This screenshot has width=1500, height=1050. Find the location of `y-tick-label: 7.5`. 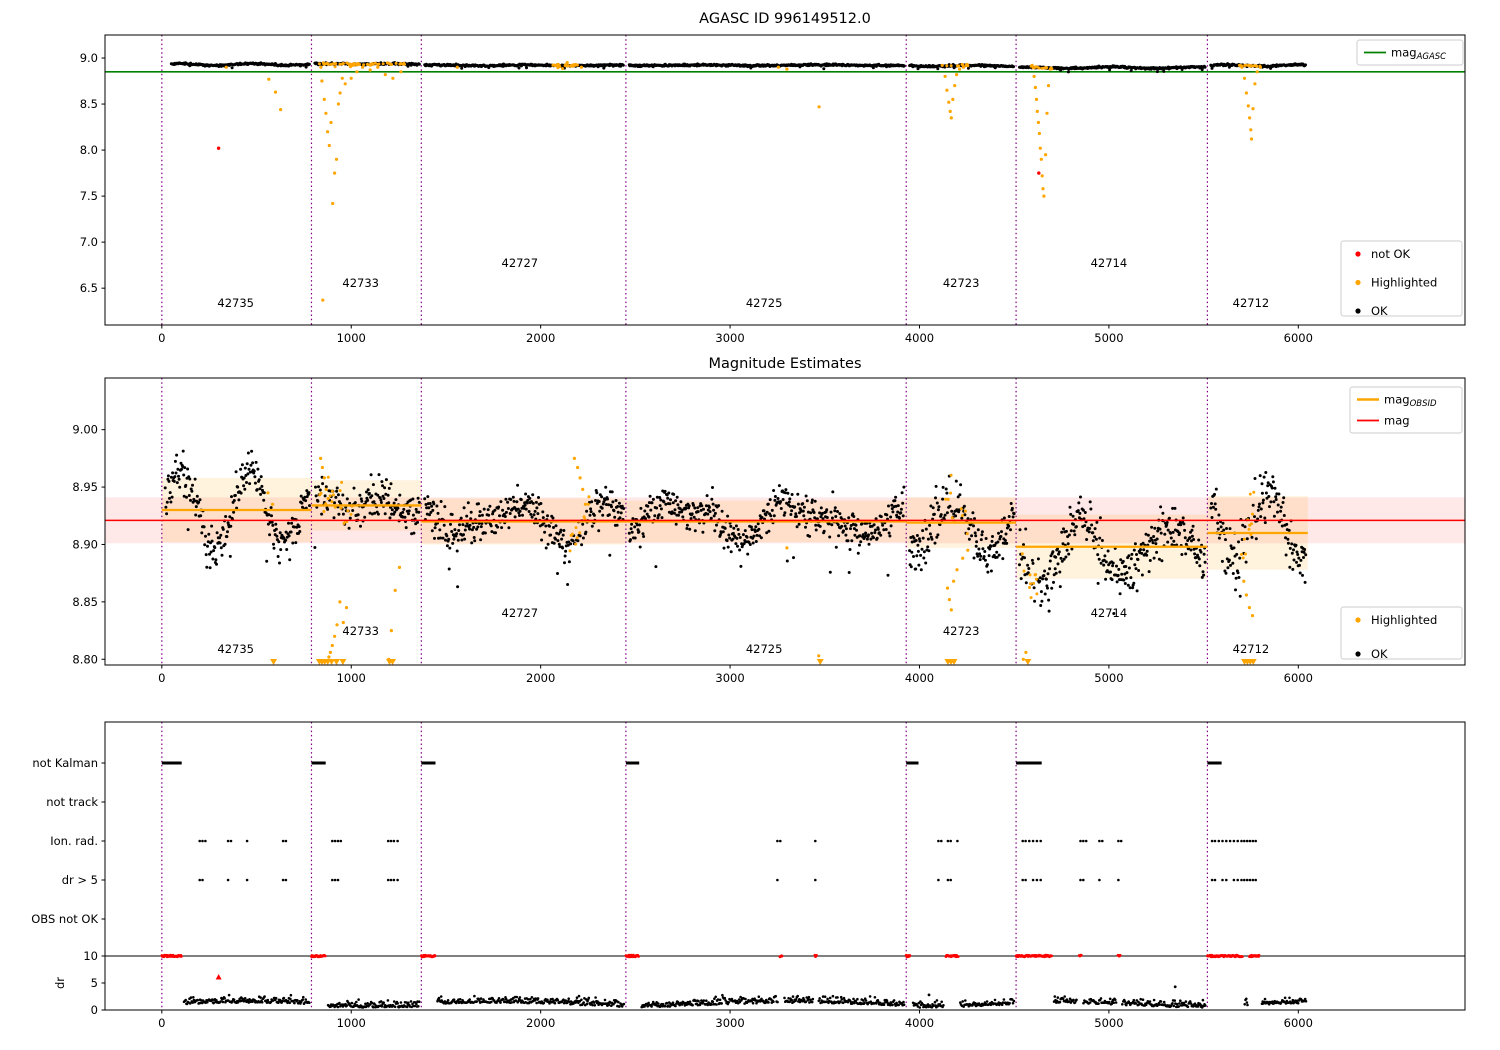

y-tick-label: 7.5 is located at coordinates (89, 196).